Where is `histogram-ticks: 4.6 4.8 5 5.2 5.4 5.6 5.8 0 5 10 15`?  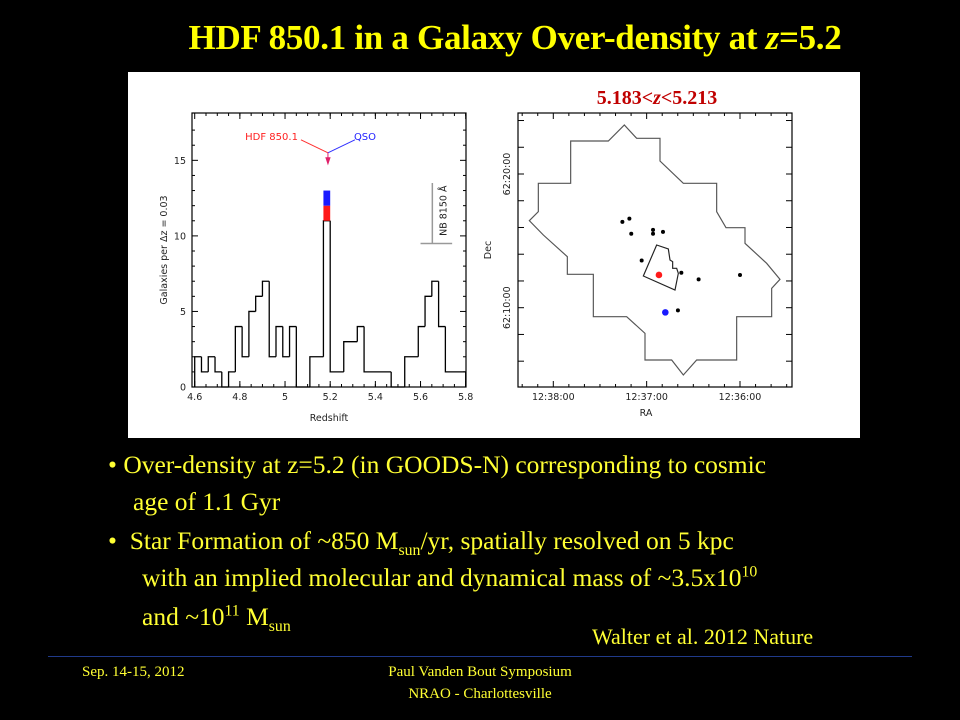
histogram-ticks: 4.6 4.8 5 5.2 5.4 5.6 5.8 0 5 10 15 is located at coordinates (323, 258).